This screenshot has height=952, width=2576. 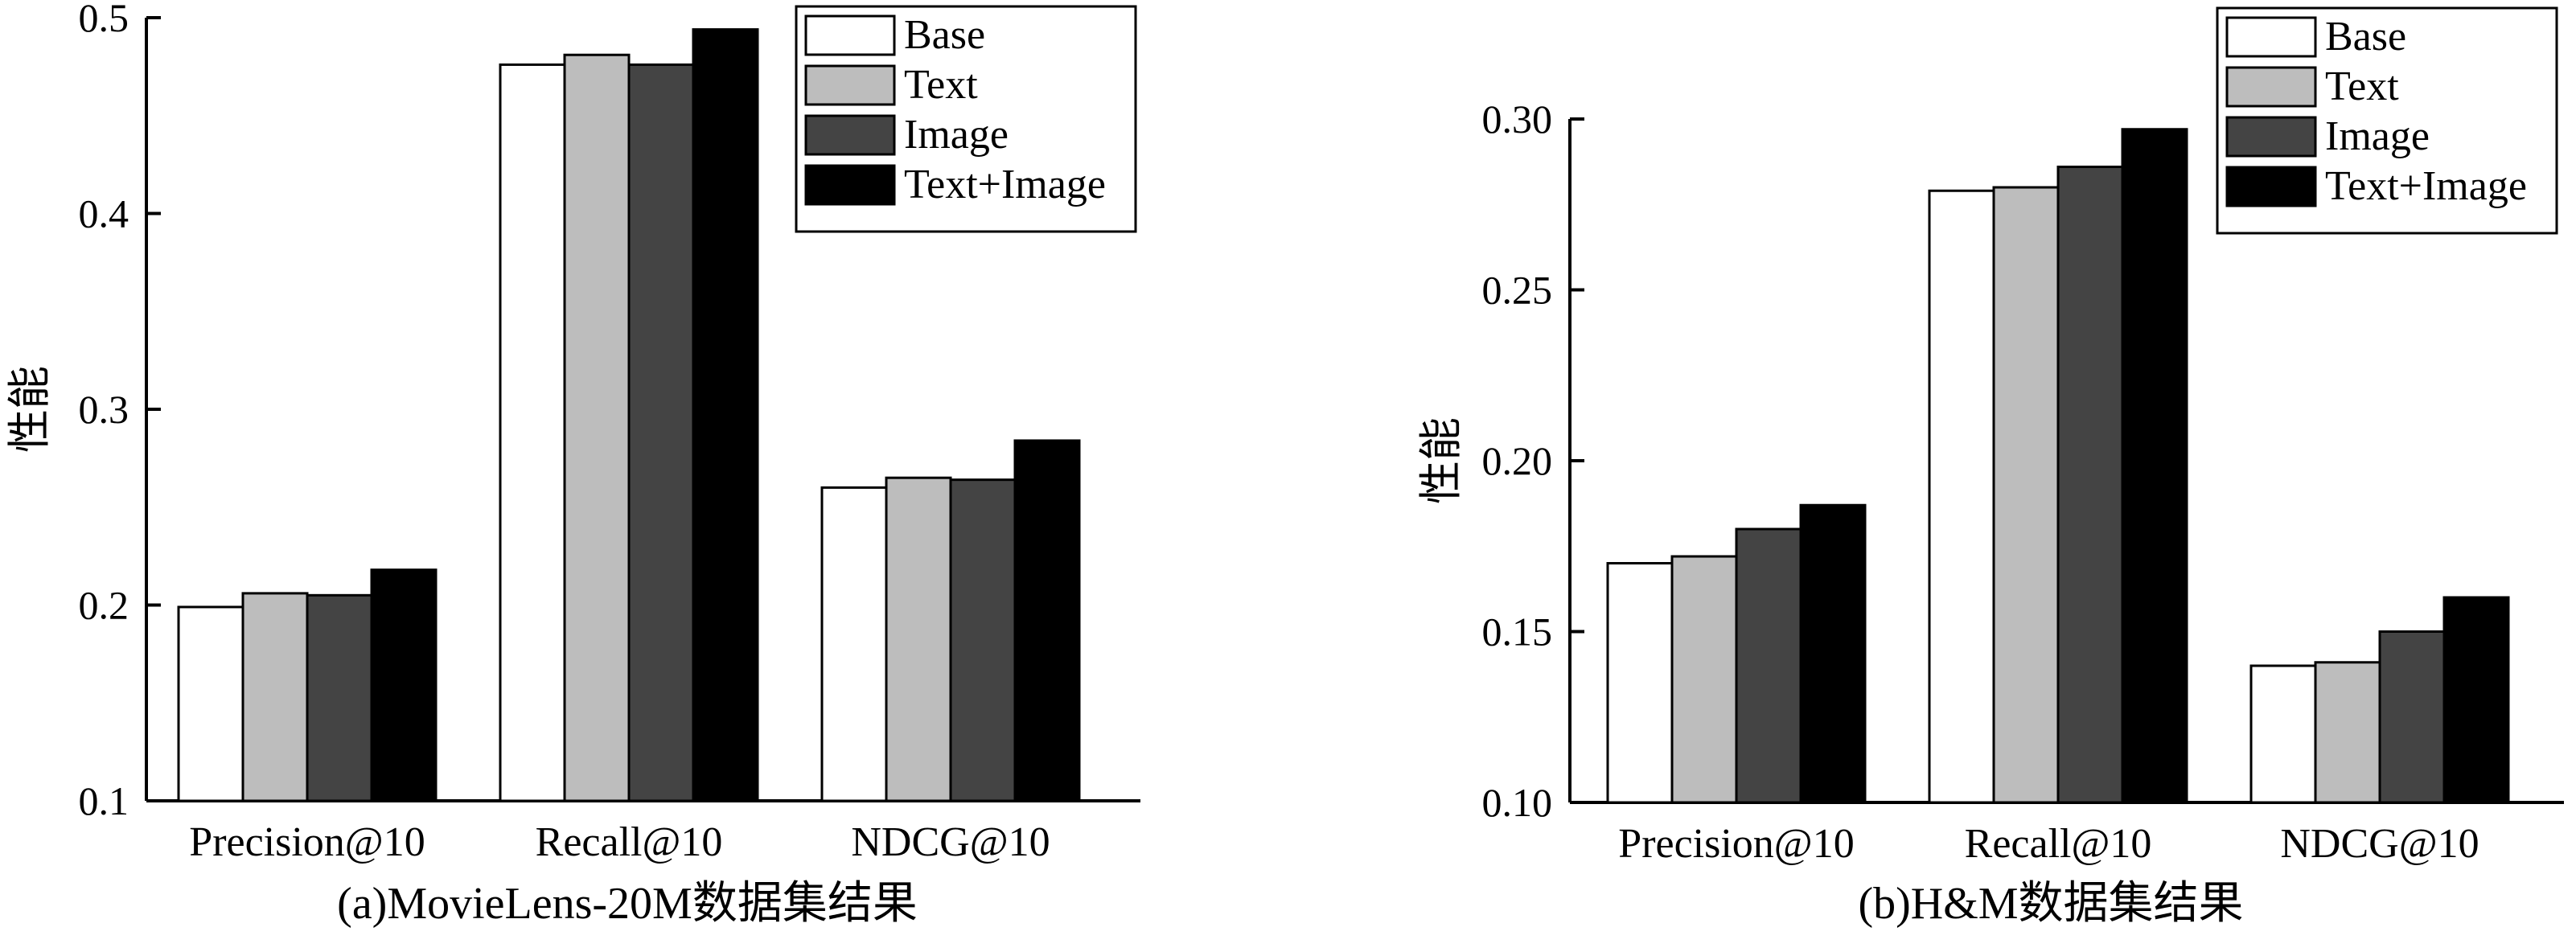 I want to click on y-tick-label: 0.15, so click(x=1517, y=631).